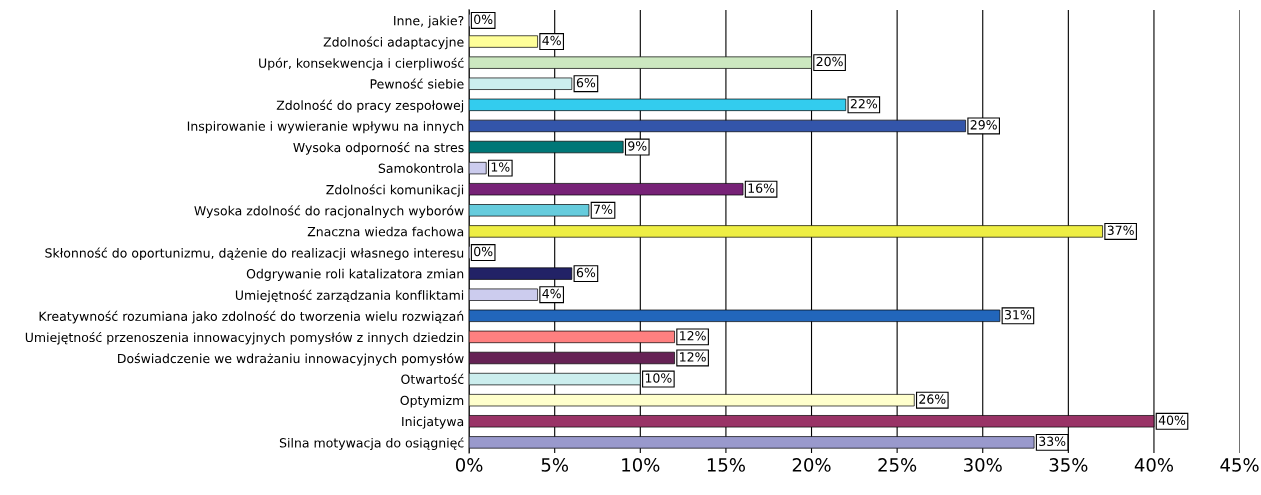 The width and height of the screenshot is (1261, 495). What do you see at coordinates (325, 127) in the screenshot?
I see `y-tick-label: Inspirowanie i wywieranie wpływu na innych` at bounding box center [325, 127].